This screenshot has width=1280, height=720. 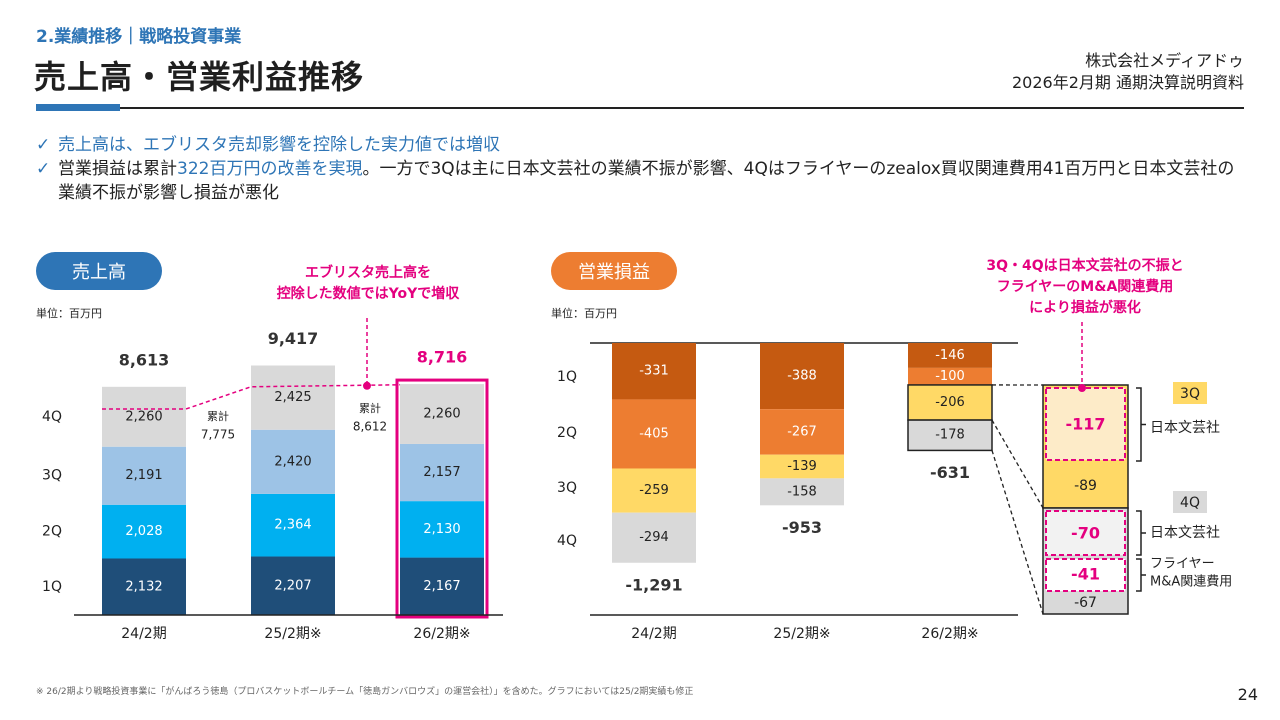 I want to click on sales-quarter-label: 1Q, so click(x=52, y=587).